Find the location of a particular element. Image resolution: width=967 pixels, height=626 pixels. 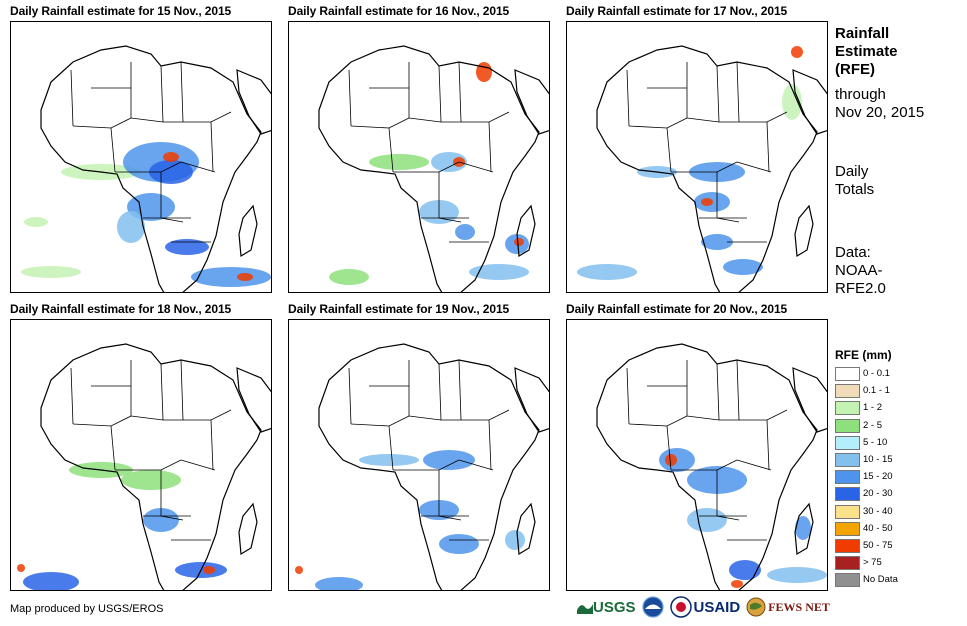

legend-item: 0 - 0.1 is located at coordinates (862, 374).